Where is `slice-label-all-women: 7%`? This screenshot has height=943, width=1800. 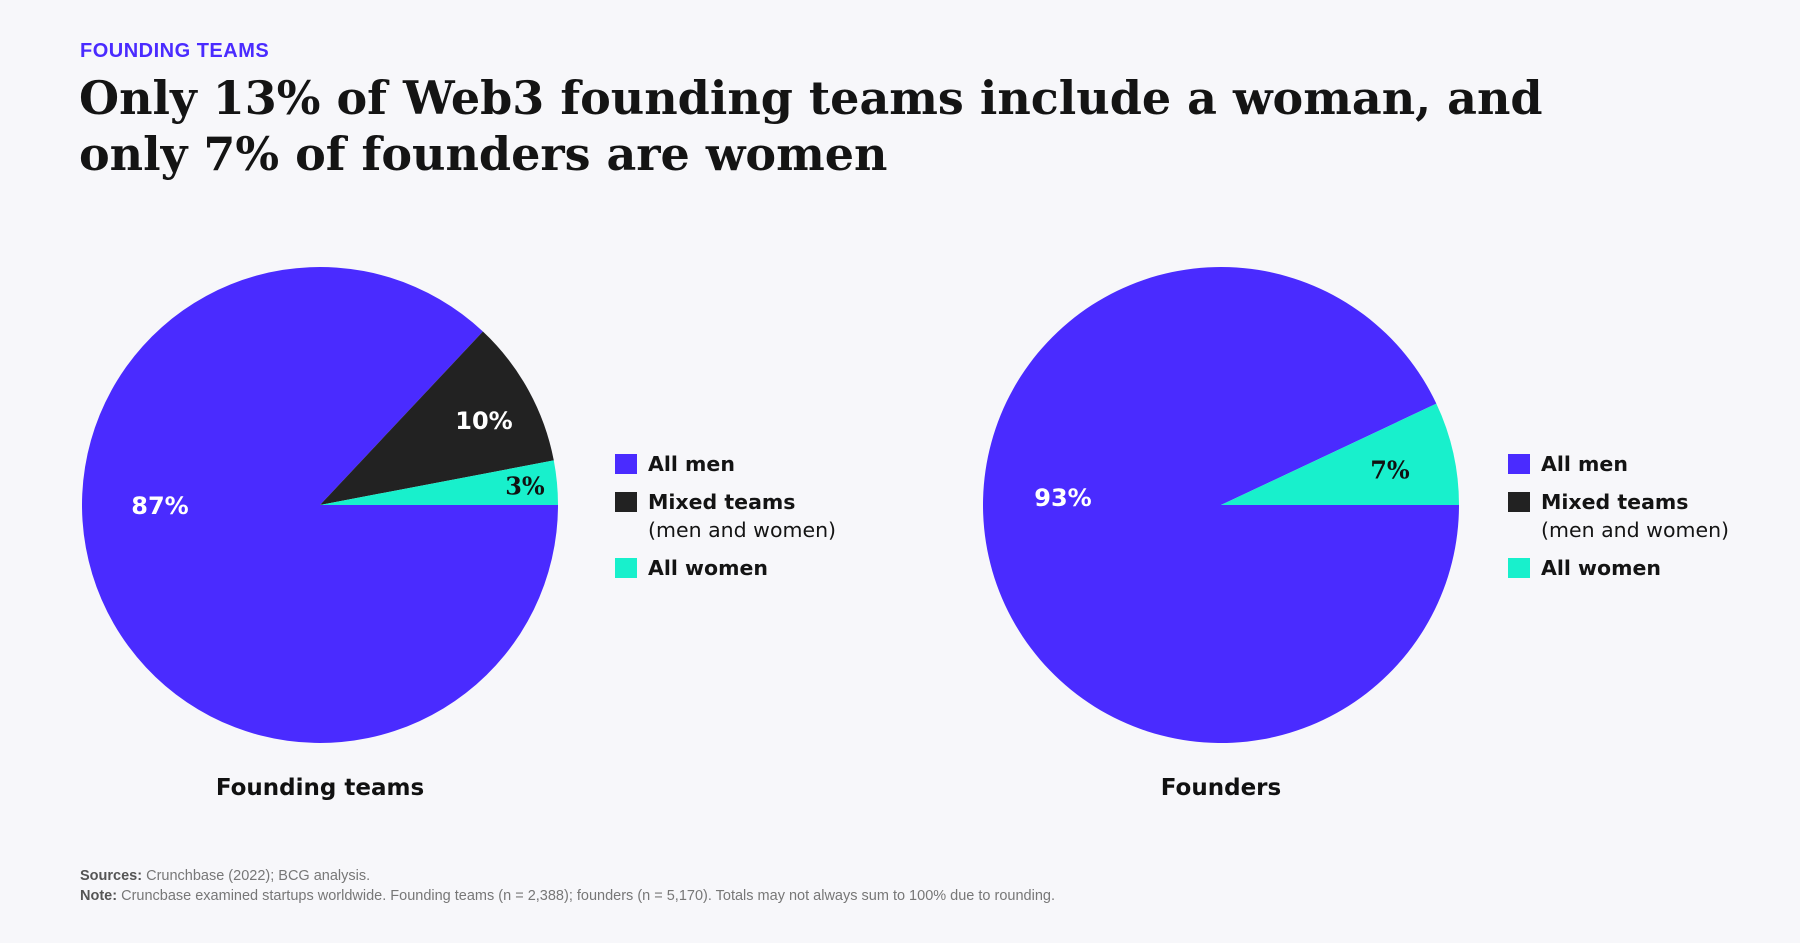 slice-label-all-women: 7% is located at coordinates (1390, 470).